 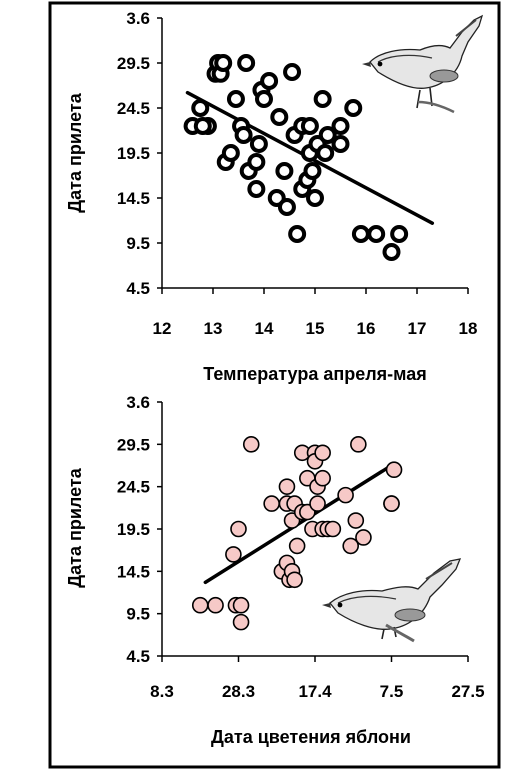 I want to click on chart-2-x-axis-title: Дата цветения яблони, so click(x=311, y=737).